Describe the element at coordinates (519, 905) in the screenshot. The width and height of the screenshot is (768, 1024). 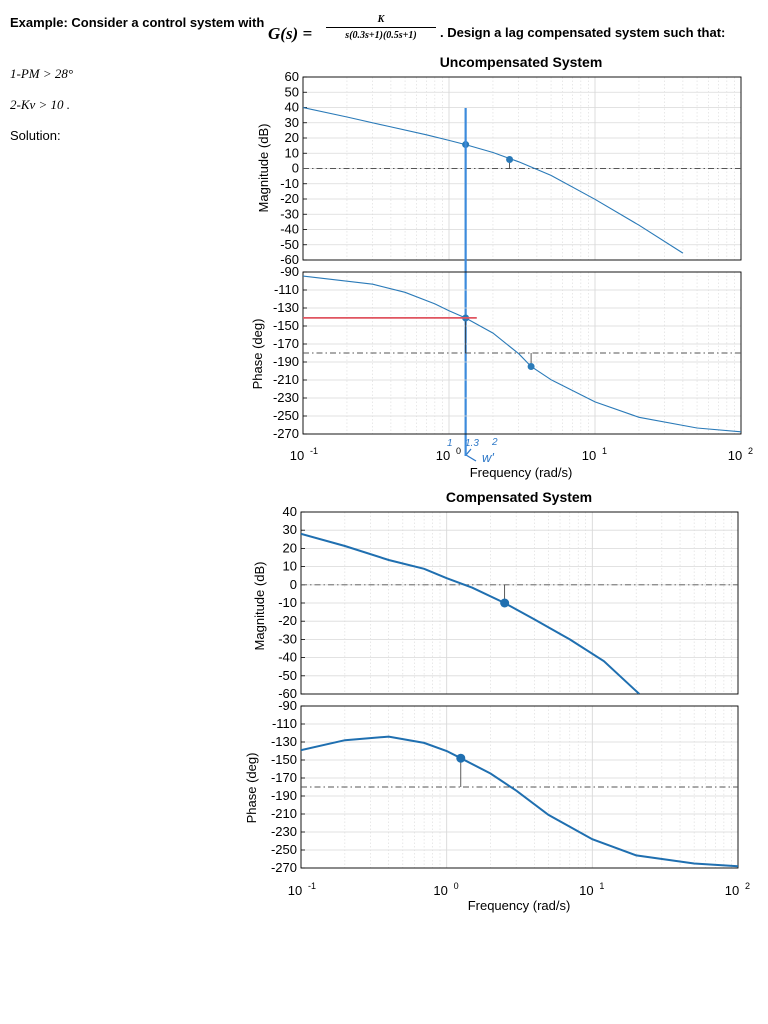
I see `comp-xlabel: Frequency (rad/s)` at that location.